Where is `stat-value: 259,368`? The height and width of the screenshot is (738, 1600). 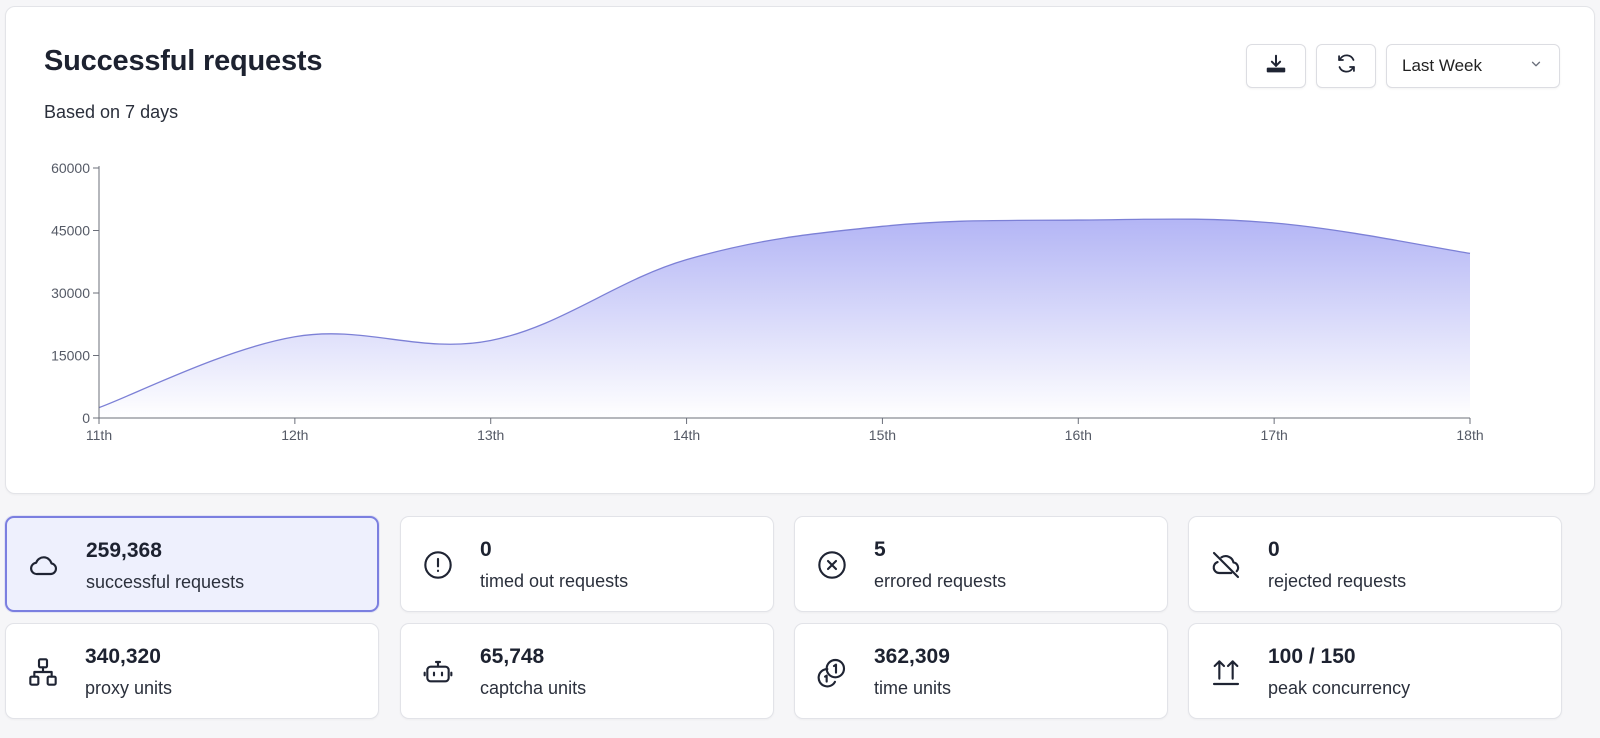
stat-value: 259,368 is located at coordinates (124, 550).